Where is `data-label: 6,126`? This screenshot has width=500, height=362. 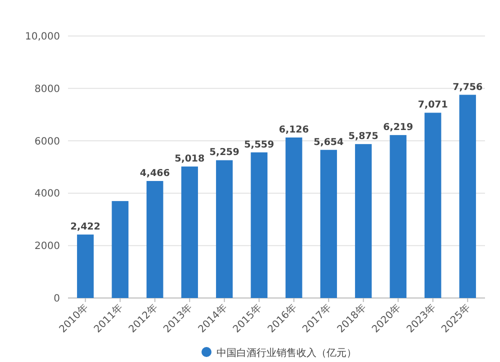
data-label: 6,126 is located at coordinates (294, 130).